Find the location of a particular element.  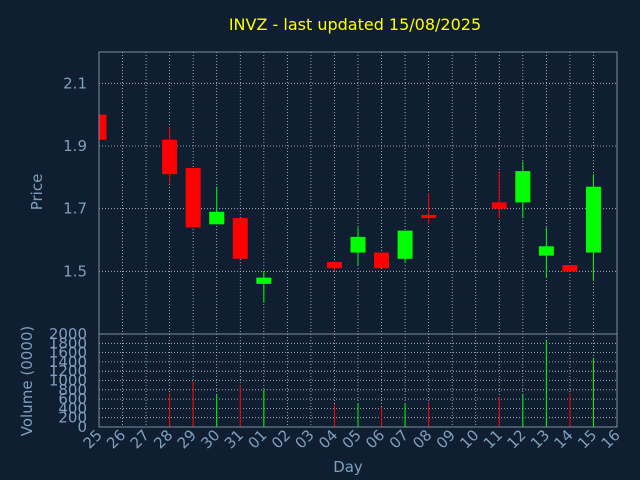

volume-tick-label: 600 is located at coordinates (72, 399).